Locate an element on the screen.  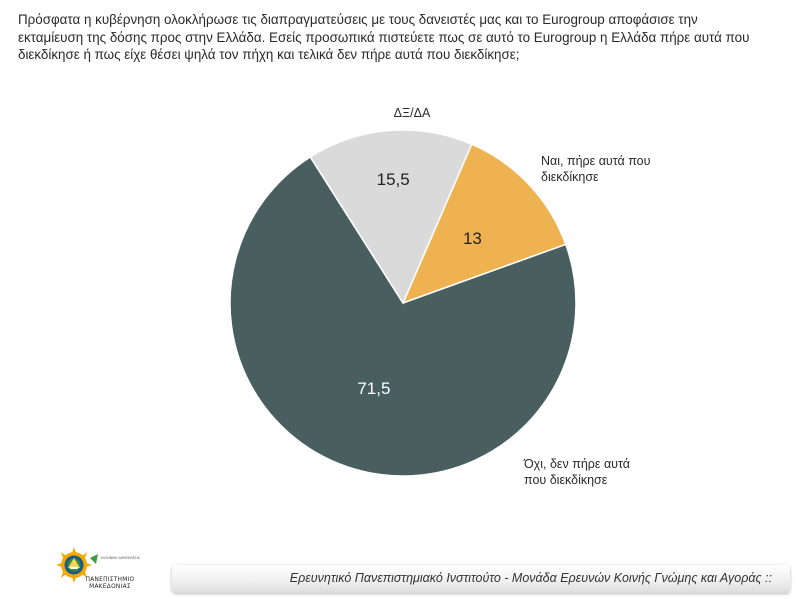
pie-category-label-line: Όχι, δεν πήρε αυτά is located at coordinates (576, 464).